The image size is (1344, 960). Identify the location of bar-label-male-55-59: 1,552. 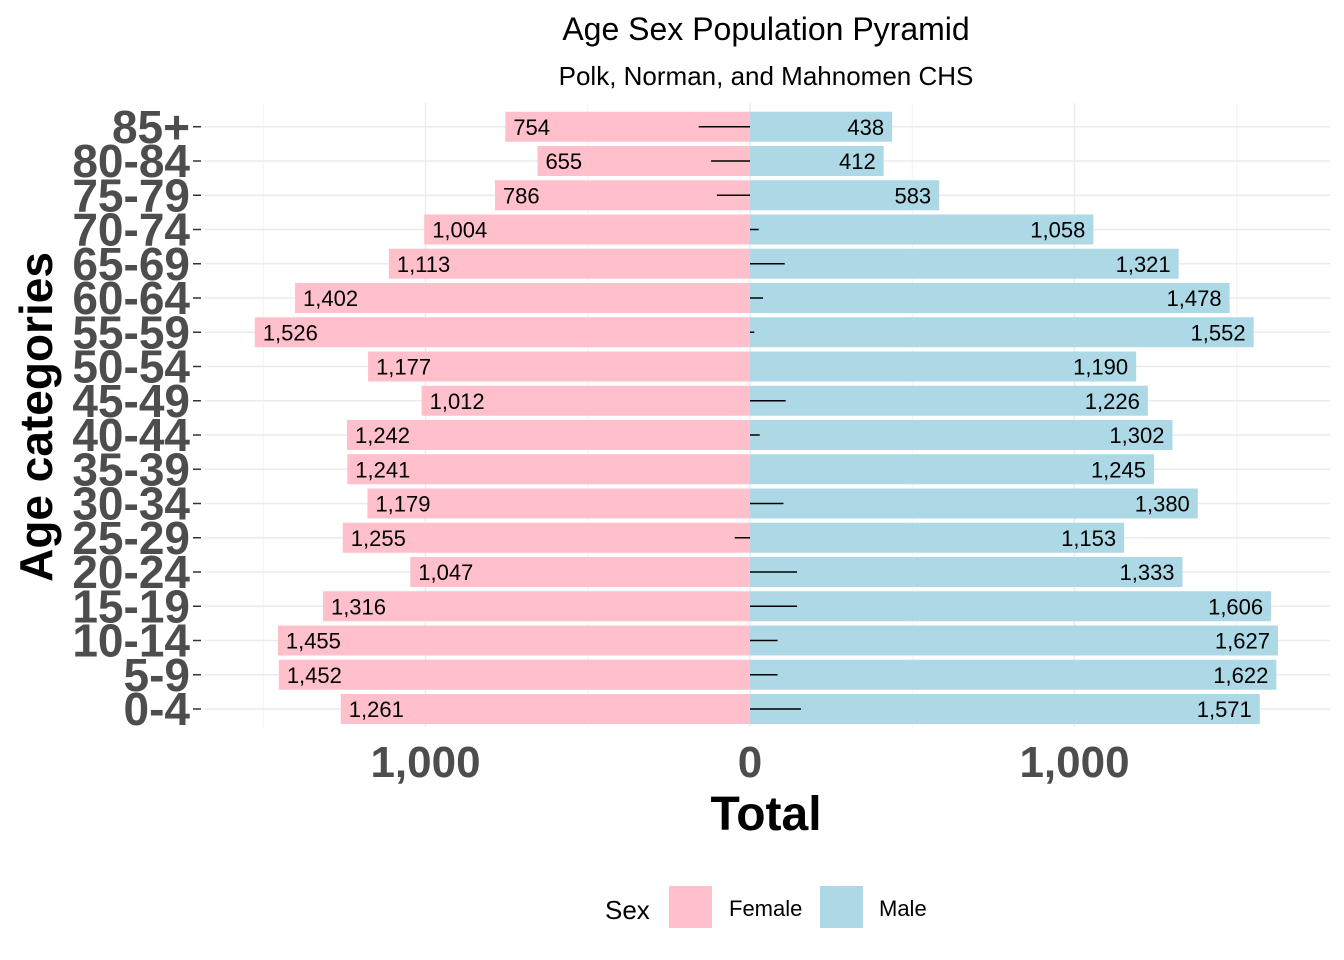
(1218, 332).